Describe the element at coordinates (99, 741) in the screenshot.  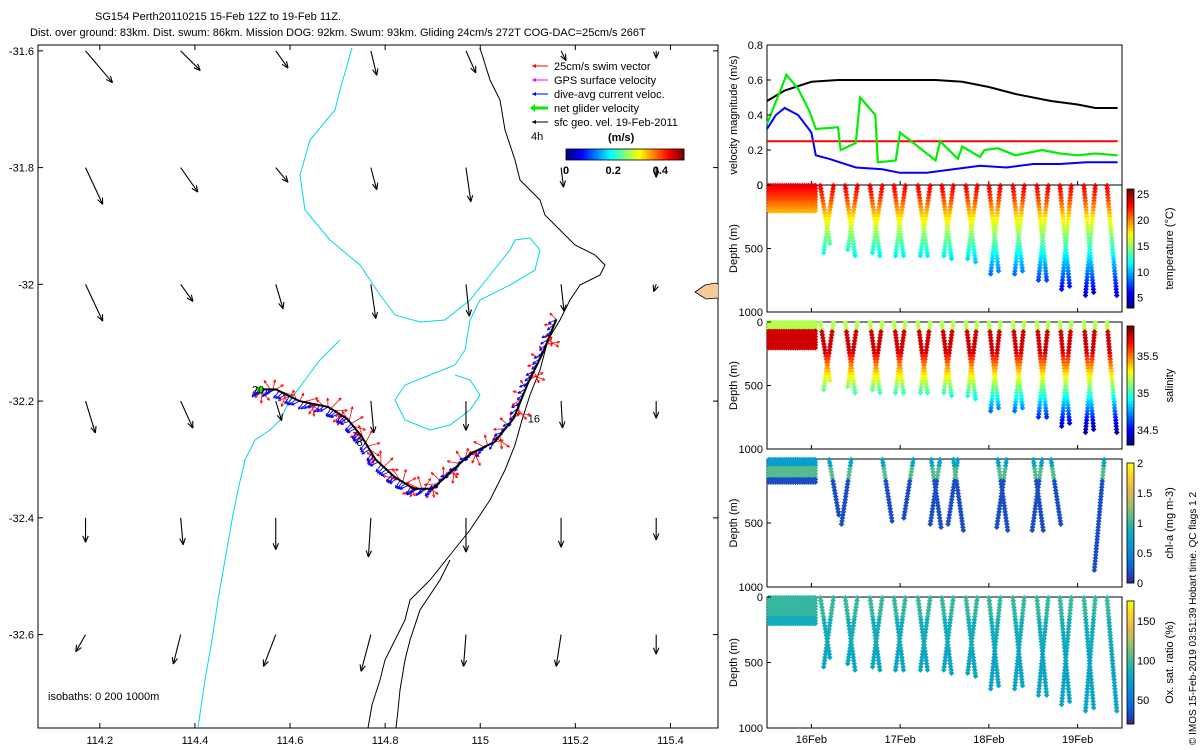
I see `map-xtick-label: 114.2` at that location.